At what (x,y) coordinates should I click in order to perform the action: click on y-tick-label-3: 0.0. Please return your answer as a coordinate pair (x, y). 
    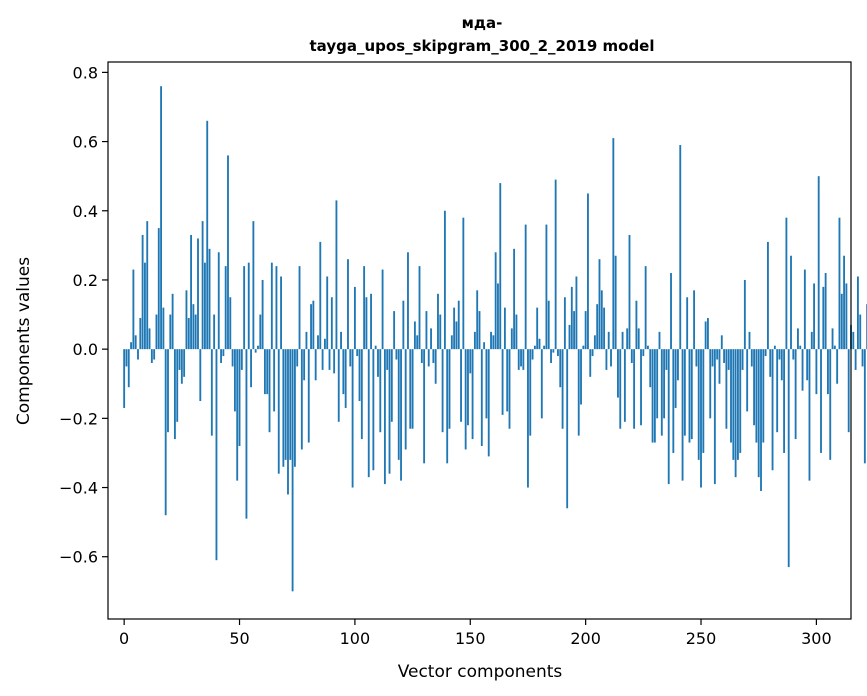
    Looking at the image, I should click on (85, 349).